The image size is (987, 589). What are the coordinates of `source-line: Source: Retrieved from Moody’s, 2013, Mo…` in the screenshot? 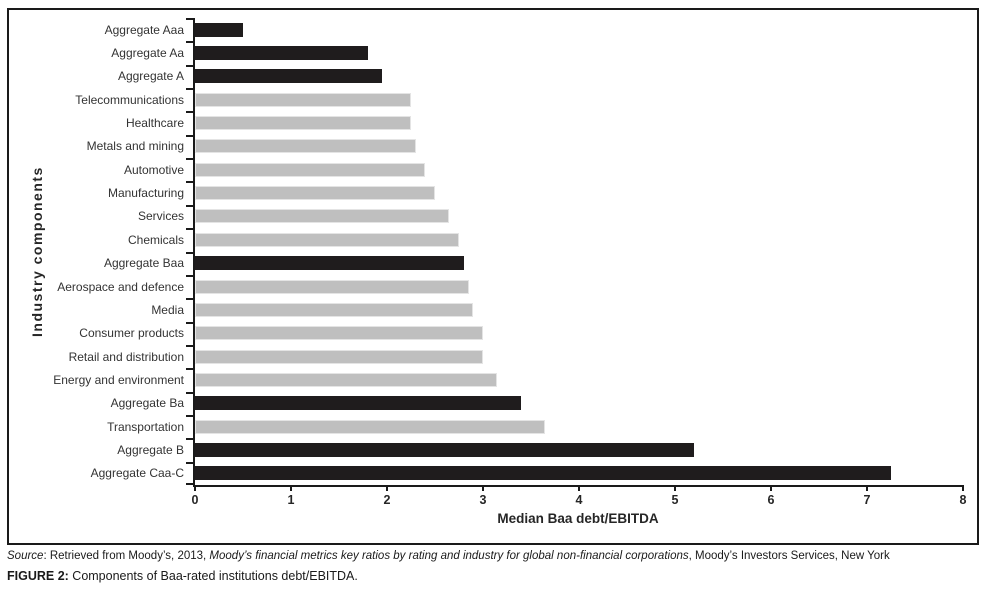 It's located at (487, 556).